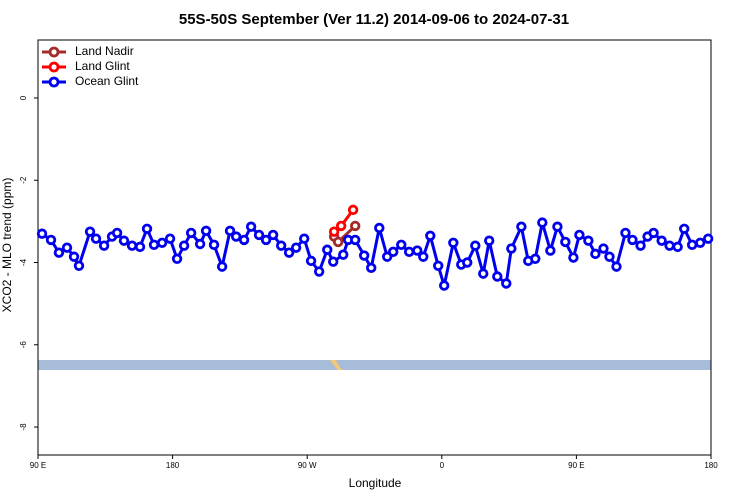  Describe the element at coordinates (374, 365) in the screenshot. I see `map-strip` at that location.